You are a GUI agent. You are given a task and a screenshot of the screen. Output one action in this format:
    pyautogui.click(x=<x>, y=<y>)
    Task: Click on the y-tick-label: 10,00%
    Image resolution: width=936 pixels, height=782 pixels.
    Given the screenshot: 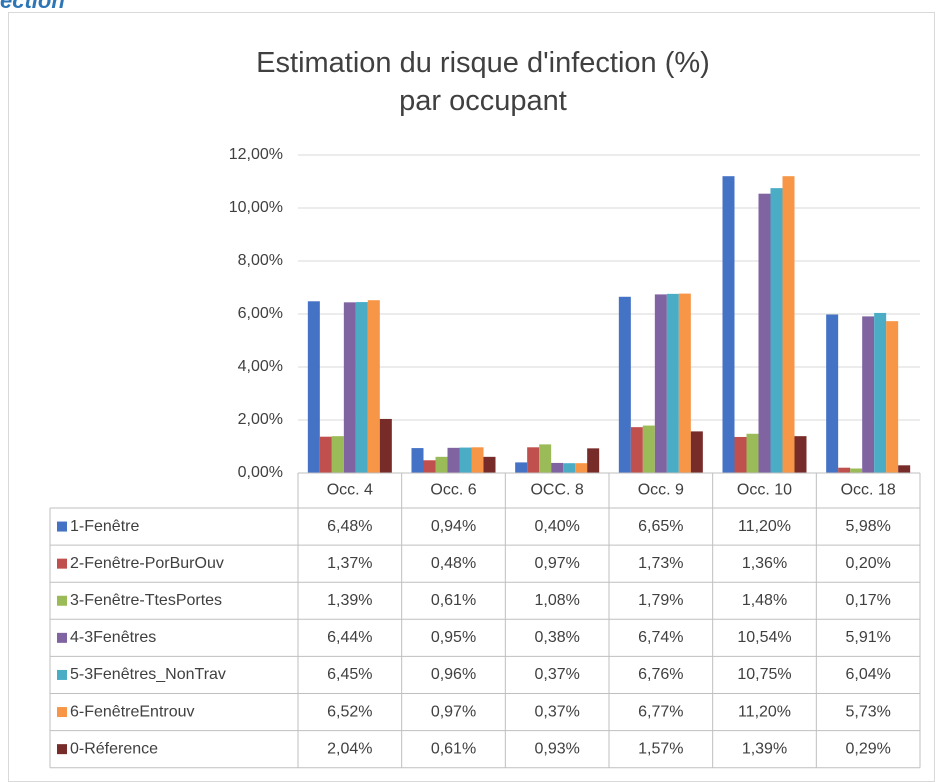 What is the action you would take?
    pyautogui.click(x=256, y=207)
    